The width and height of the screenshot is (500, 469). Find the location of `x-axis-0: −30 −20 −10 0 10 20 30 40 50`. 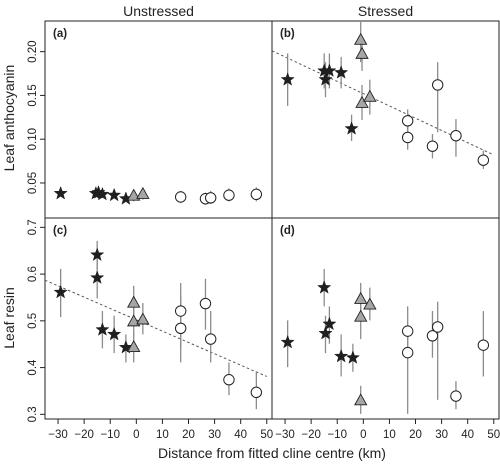

x-axis-0: −30 −20 −10 0 10 20 30 40 50 is located at coordinates (160, 430).